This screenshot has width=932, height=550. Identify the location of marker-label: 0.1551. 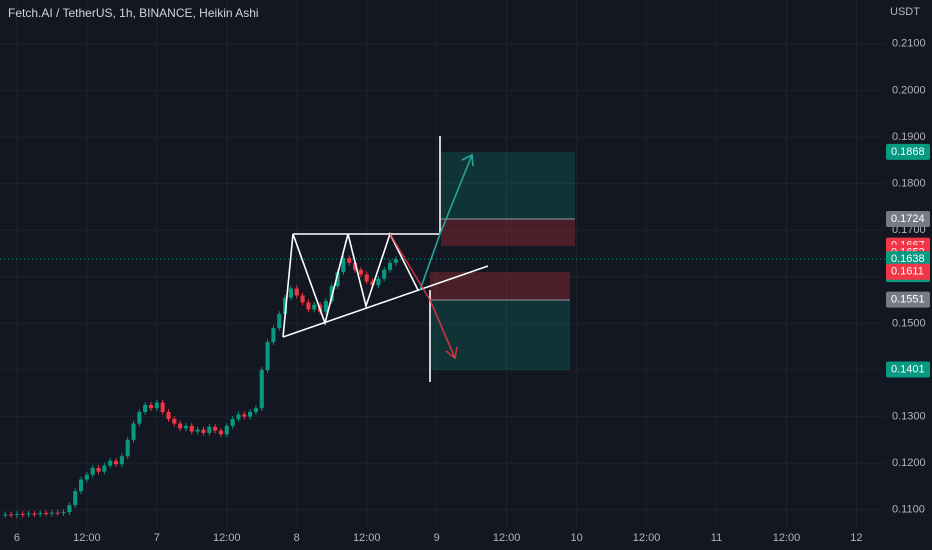
(908, 300).